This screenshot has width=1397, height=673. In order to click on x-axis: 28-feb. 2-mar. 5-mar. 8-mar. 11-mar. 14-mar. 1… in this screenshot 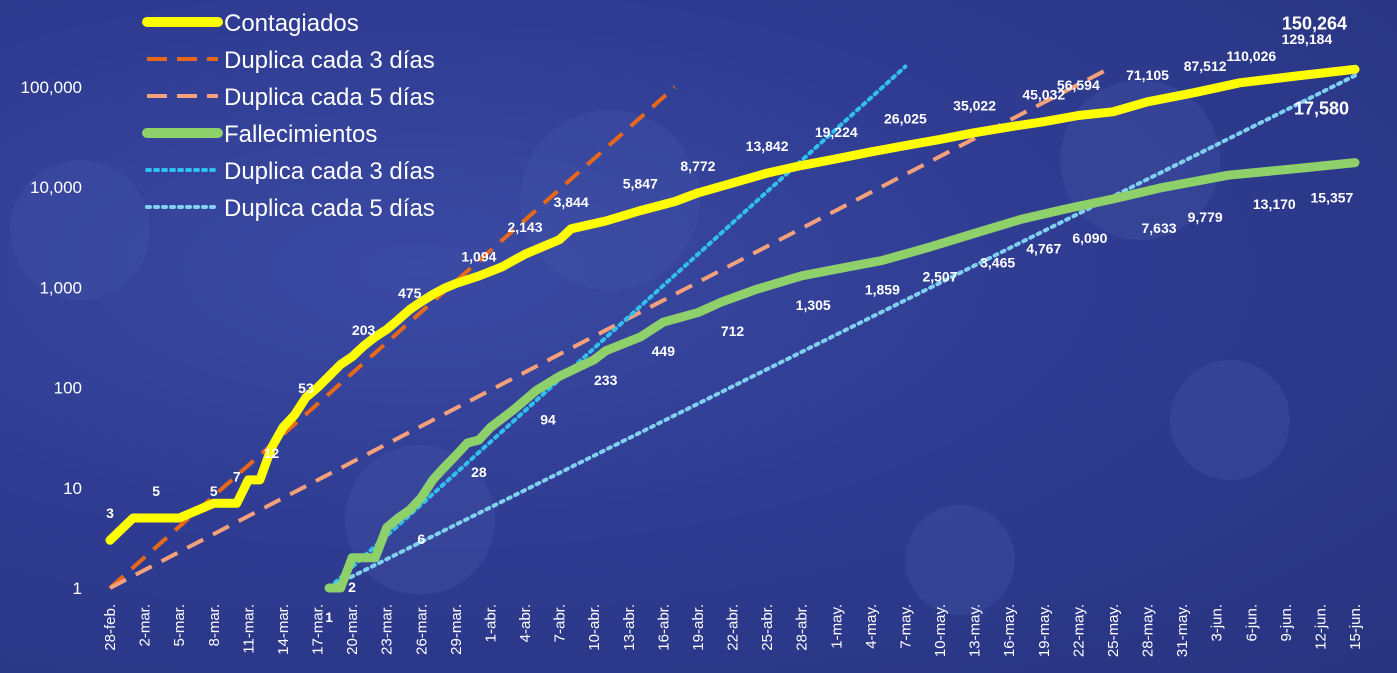, I will do `click(733, 630)`.